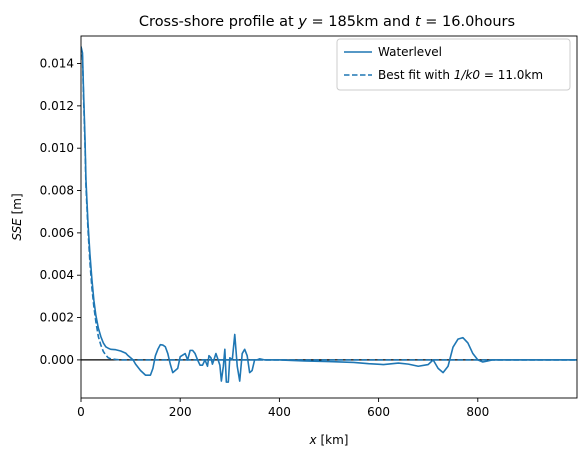 The height and width of the screenshot is (459, 587). I want to click on x-axis-label-unit: [km], so click(333, 440).